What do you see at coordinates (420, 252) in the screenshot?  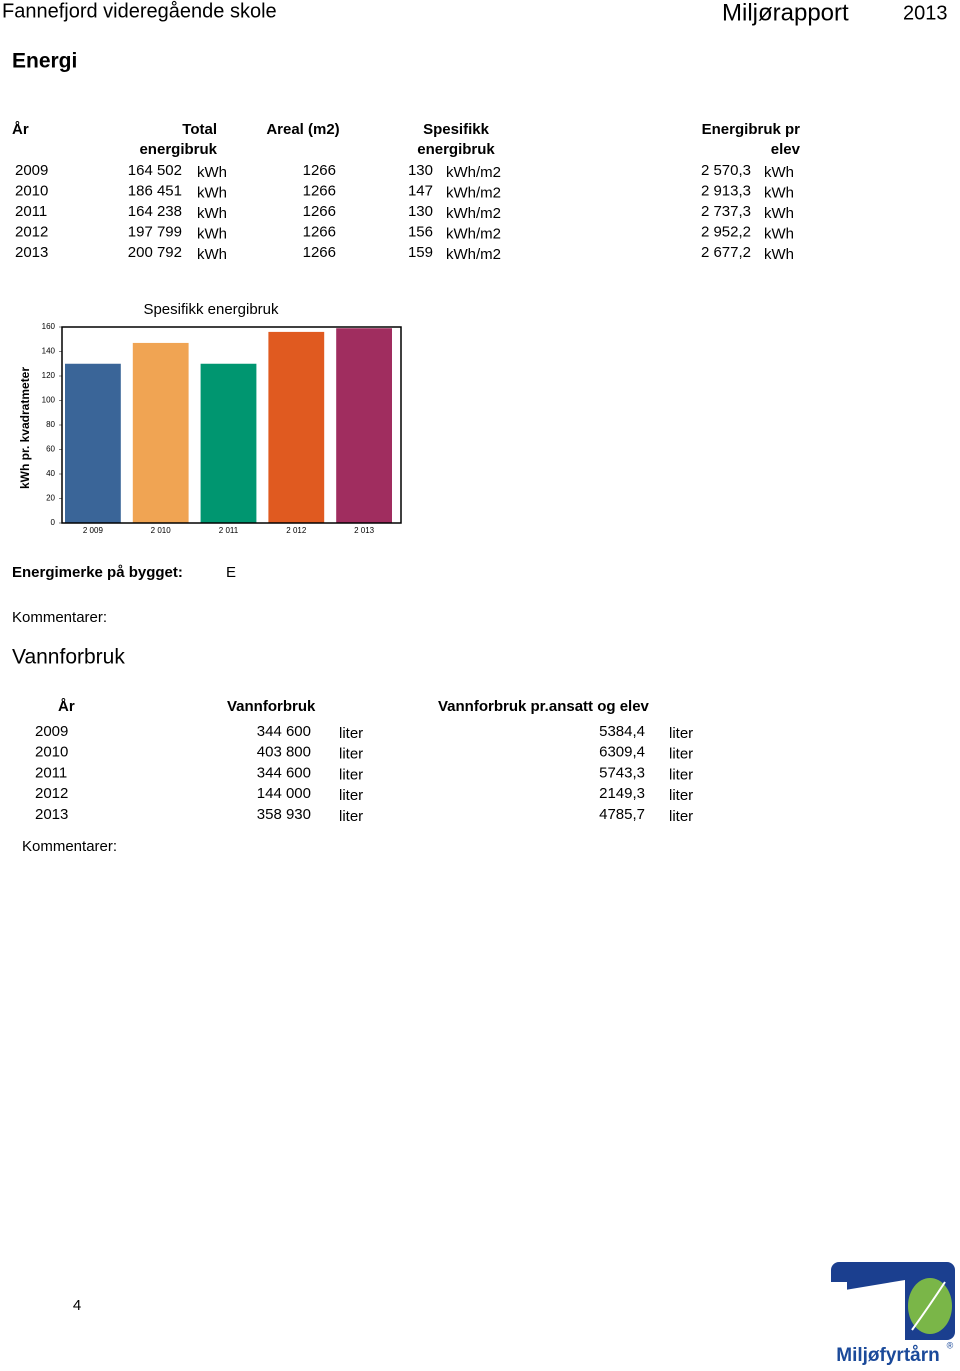 I see `table-cell: 159` at bounding box center [420, 252].